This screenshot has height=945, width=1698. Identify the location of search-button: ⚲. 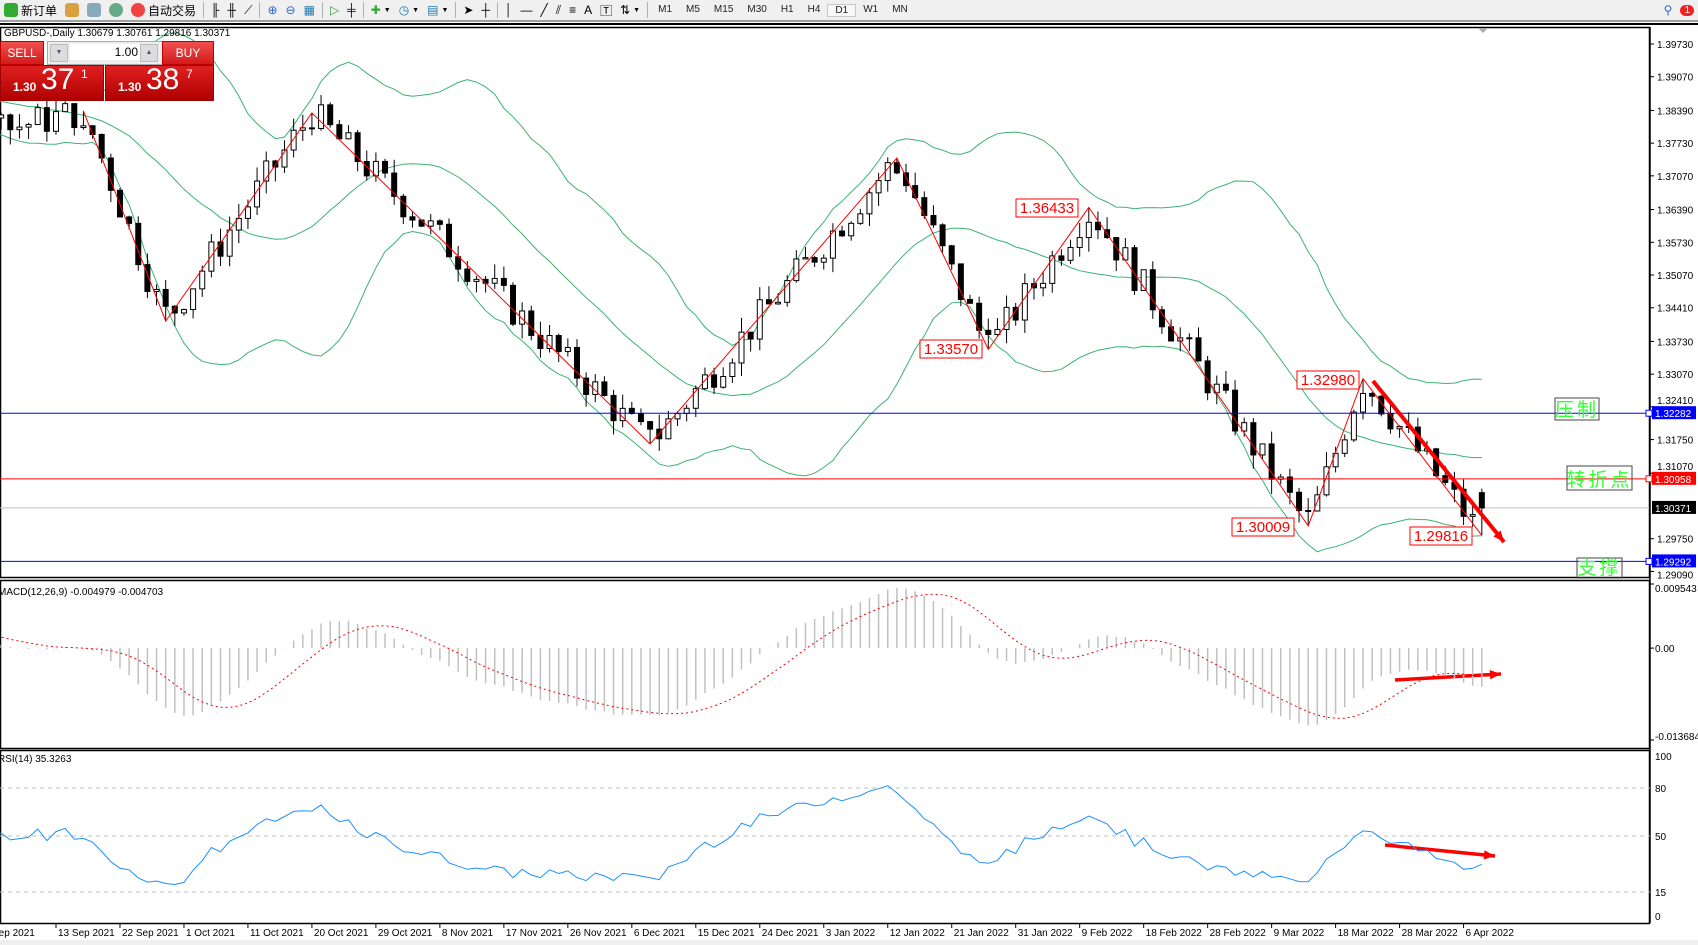
(1668, 10).